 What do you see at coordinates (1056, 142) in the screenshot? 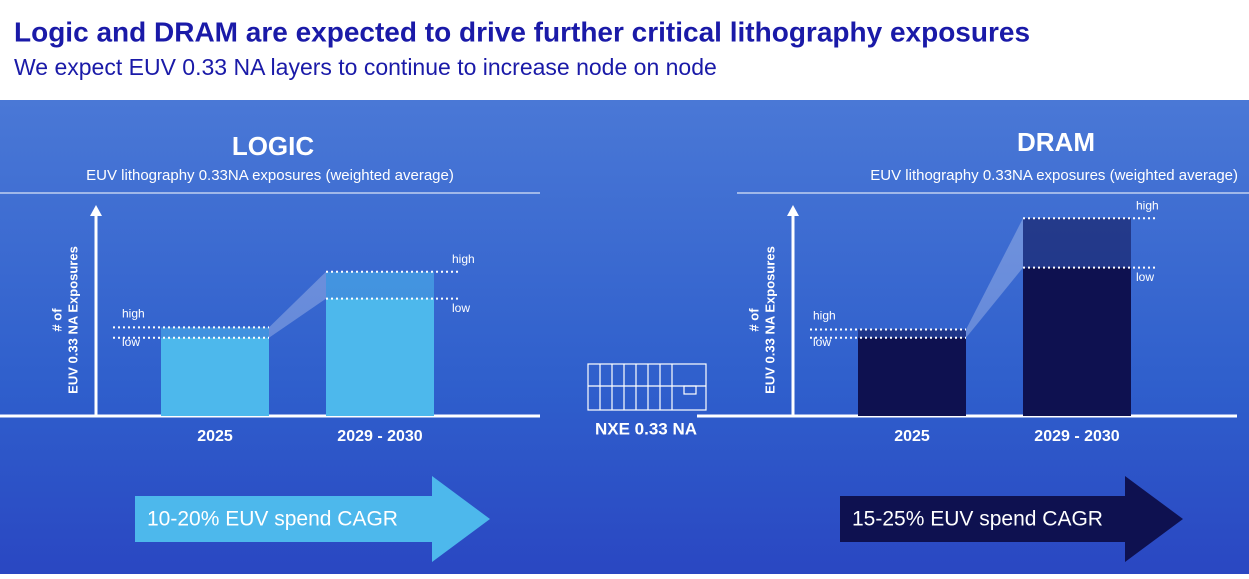
I see `chart-title: DRAM` at bounding box center [1056, 142].